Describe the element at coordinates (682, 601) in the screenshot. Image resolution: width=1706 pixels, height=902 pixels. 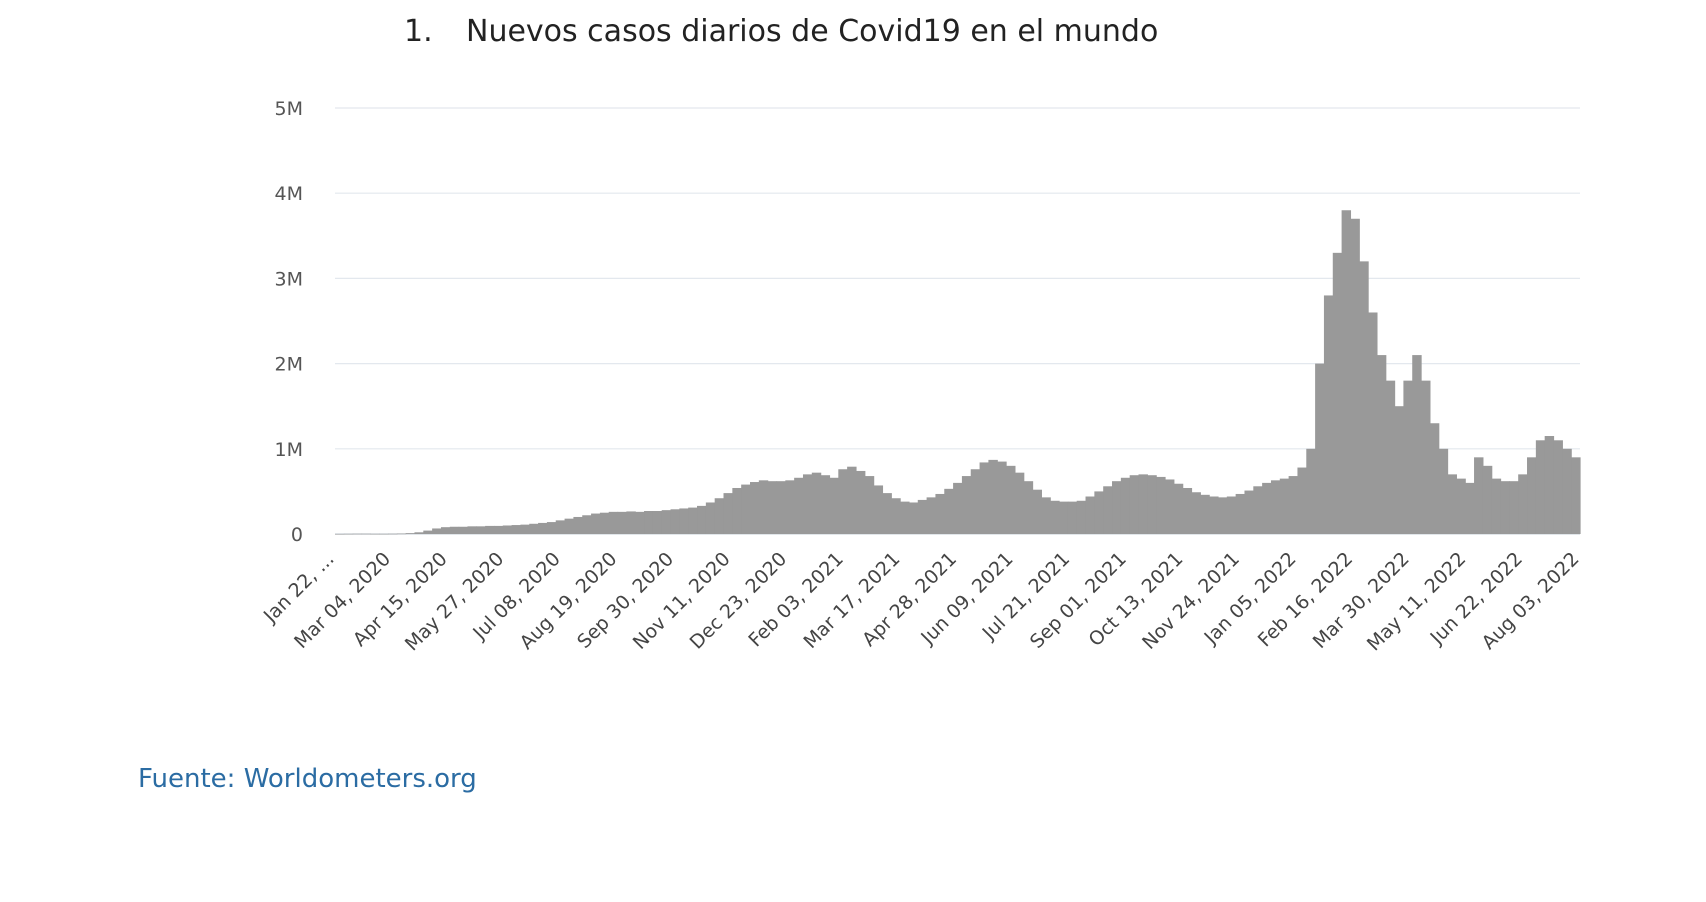
I see `x-tick-label: Nov 11, 2020` at that location.